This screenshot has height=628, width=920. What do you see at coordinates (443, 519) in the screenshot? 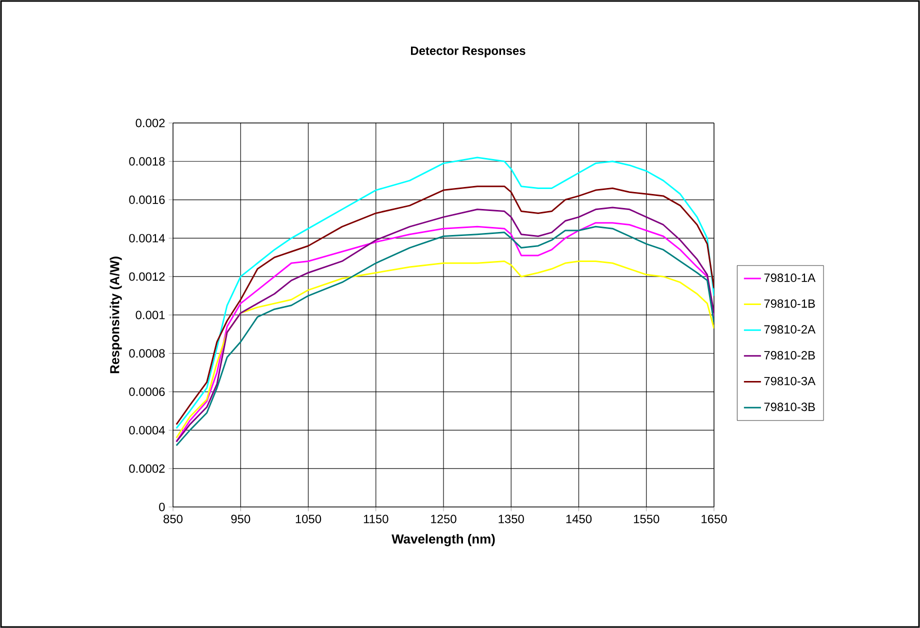
I see `x-tick-label: 1250` at bounding box center [443, 519].